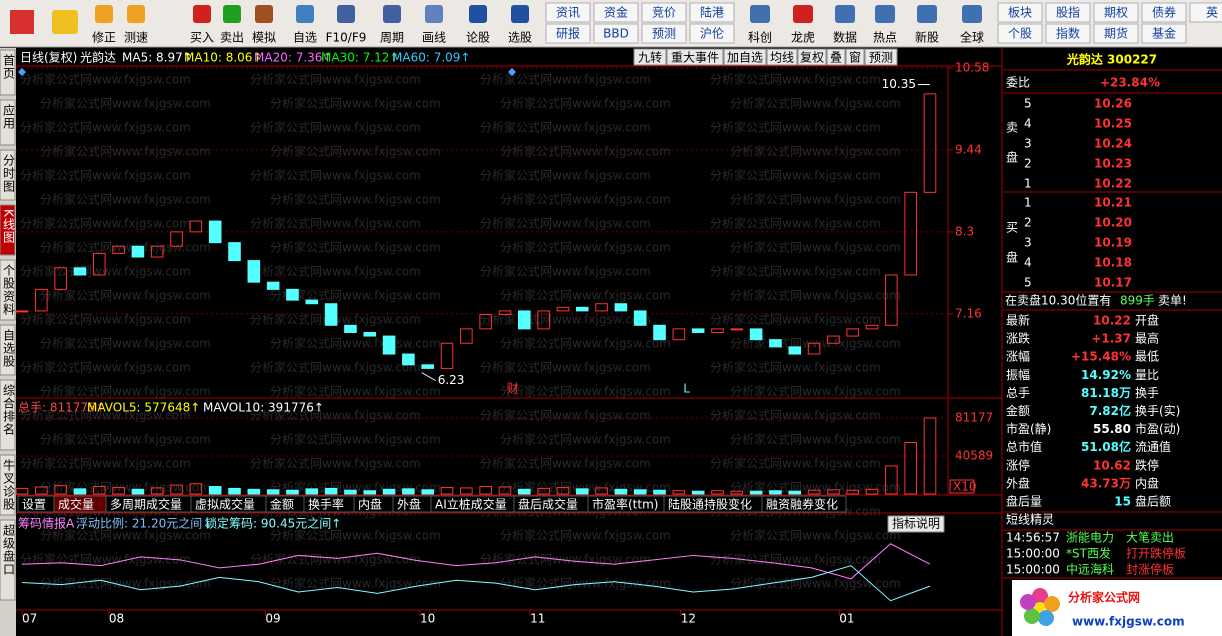 This screenshot has height=636, width=1222. What do you see at coordinates (232, 38) in the screenshot?
I see `toolbar-button: 卖出` at bounding box center [232, 38].